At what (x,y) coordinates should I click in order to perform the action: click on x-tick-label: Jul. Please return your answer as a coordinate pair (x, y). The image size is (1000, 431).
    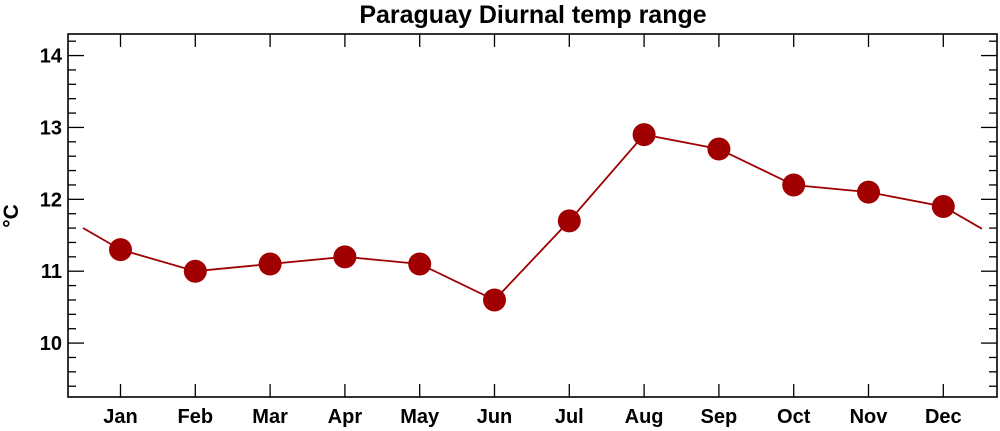
    Looking at the image, I should click on (569, 417).